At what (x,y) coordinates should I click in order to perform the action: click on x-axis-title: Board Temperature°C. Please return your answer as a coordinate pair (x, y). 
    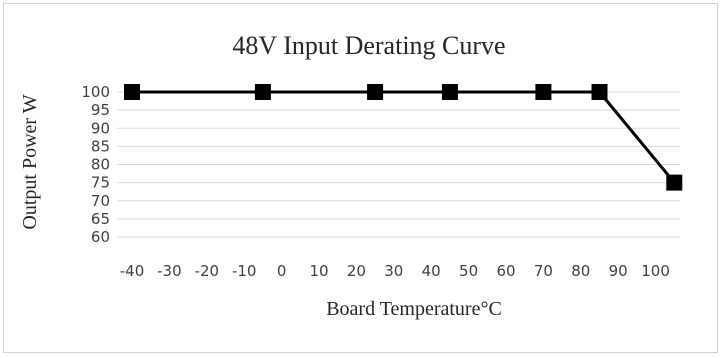
    Looking at the image, I should click on (414, 309).